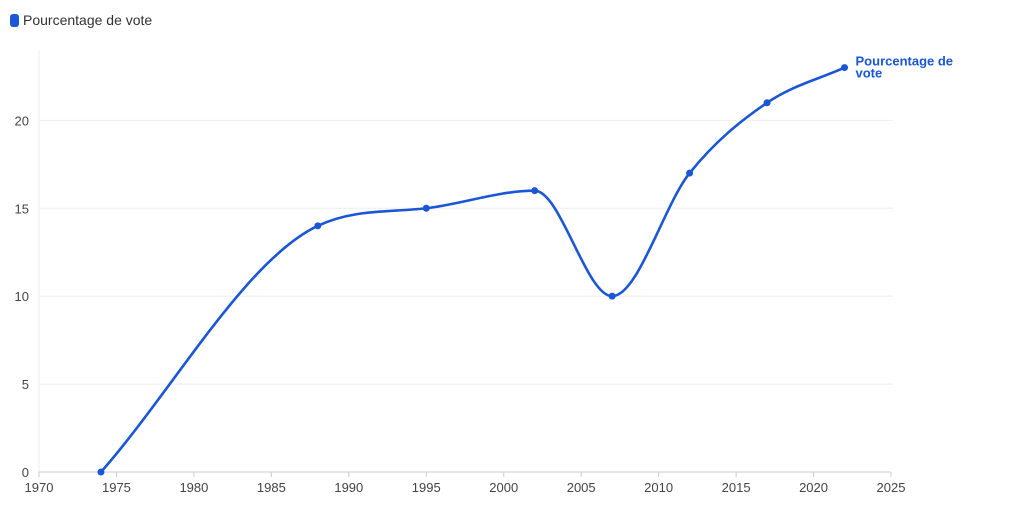  I want to click on x-tick-label: 1990, so click(348, 487).